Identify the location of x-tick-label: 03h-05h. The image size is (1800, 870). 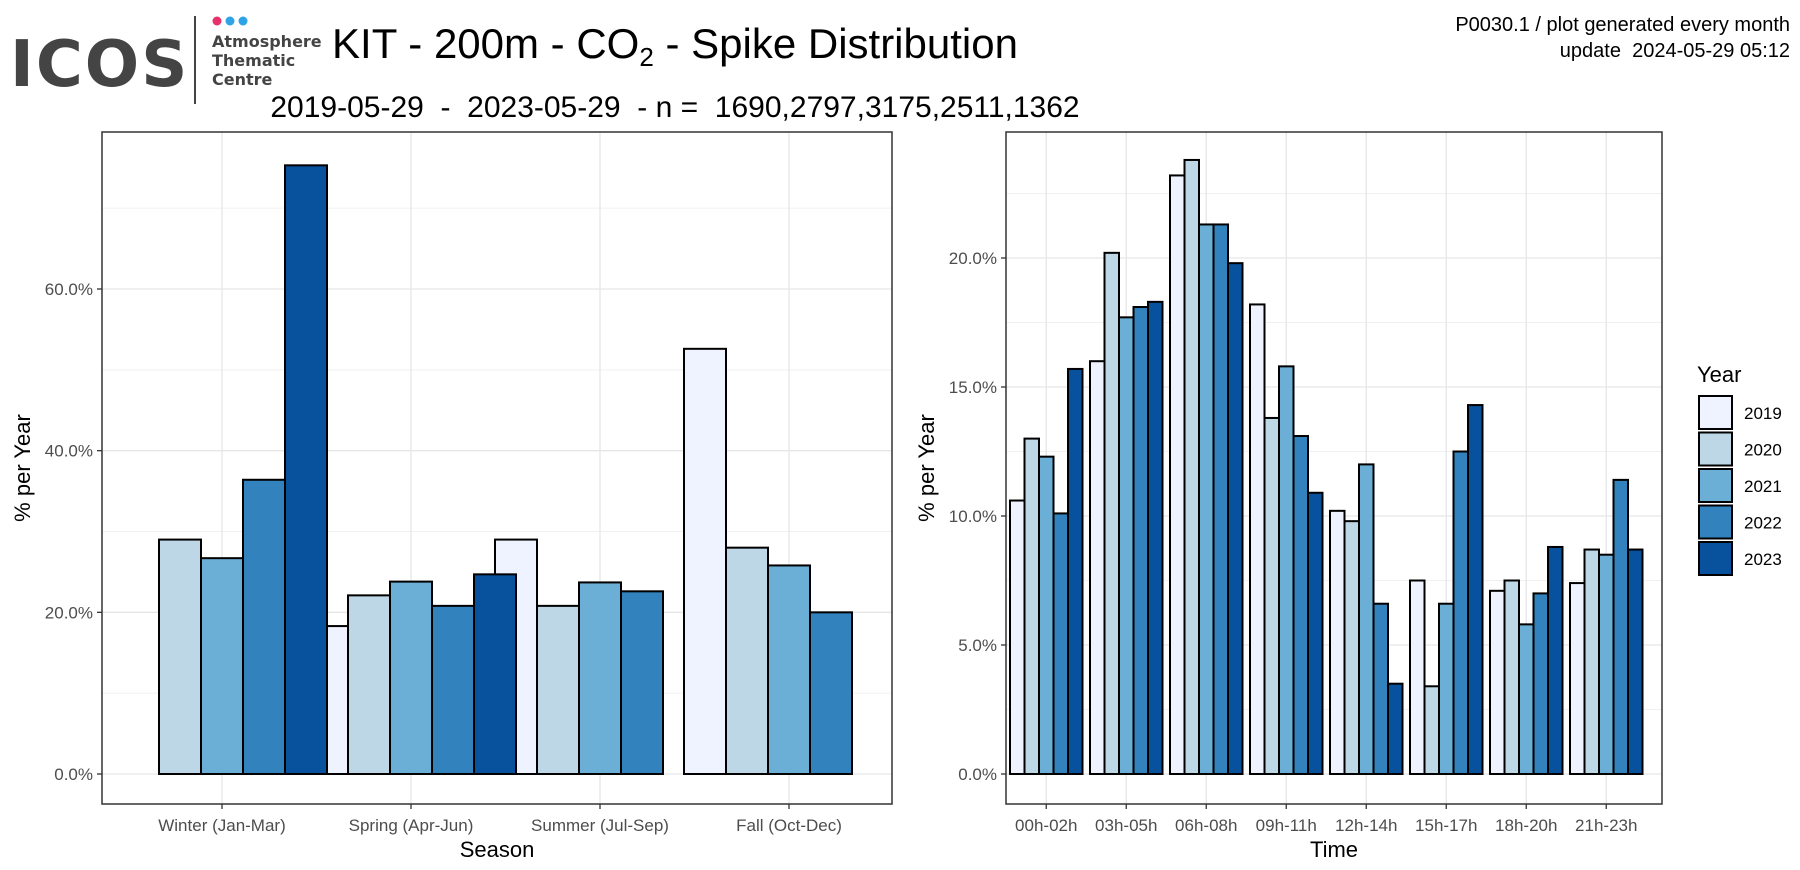
(1126, 825).